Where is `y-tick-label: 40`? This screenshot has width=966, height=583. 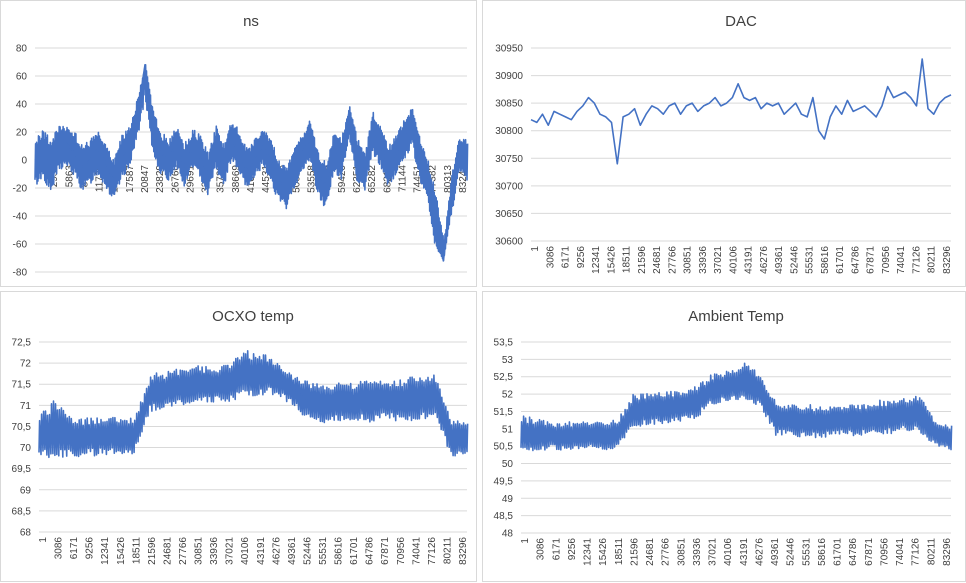
y-tick-label: 40 is located at coordinates (22, 105).